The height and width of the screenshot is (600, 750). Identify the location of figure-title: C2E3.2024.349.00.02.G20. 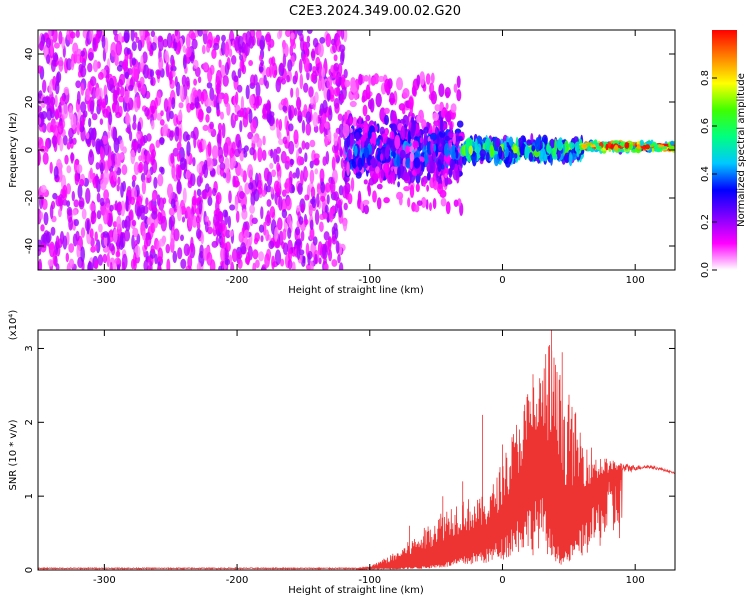
(375, 11).